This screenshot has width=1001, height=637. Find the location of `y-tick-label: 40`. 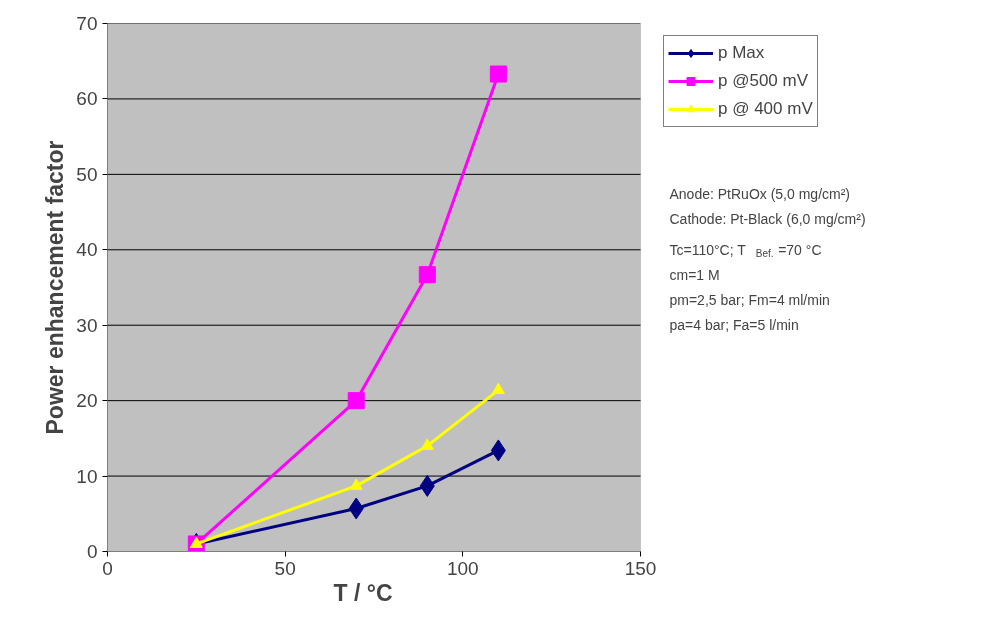

y-tick-label: 40 is located at coordinates (87, 250).